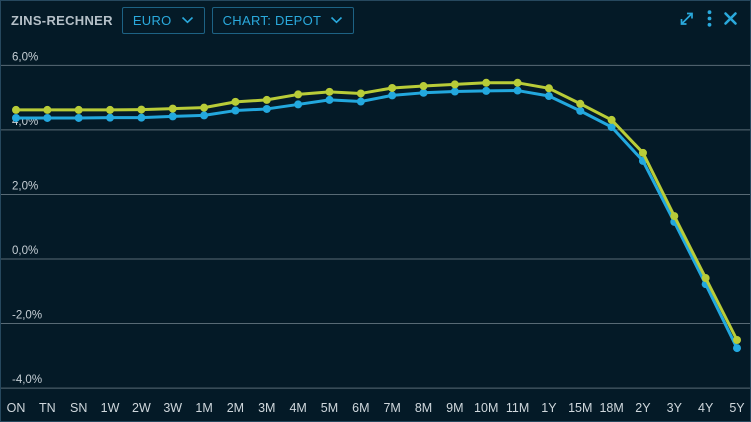  What do you see at coordinates (675, 408) in the screenshot?
I see `x-axis-label: 3Y` at bounding box center [675, 408].